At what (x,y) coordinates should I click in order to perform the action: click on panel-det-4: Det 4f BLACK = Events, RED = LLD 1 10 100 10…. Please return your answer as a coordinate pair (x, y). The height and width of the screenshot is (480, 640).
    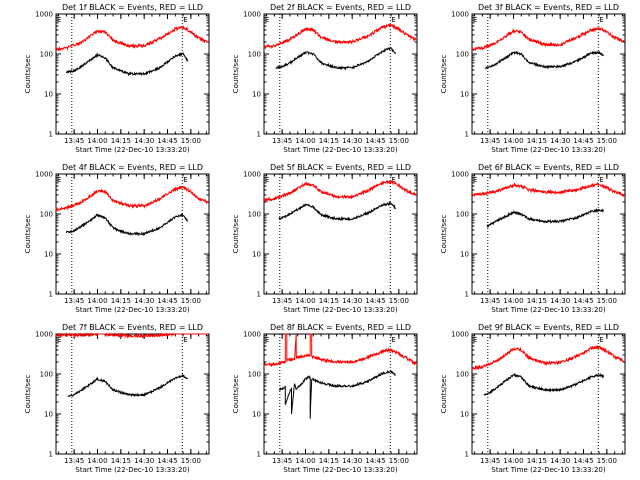
    Looking at the image, I should click on (117, 238).